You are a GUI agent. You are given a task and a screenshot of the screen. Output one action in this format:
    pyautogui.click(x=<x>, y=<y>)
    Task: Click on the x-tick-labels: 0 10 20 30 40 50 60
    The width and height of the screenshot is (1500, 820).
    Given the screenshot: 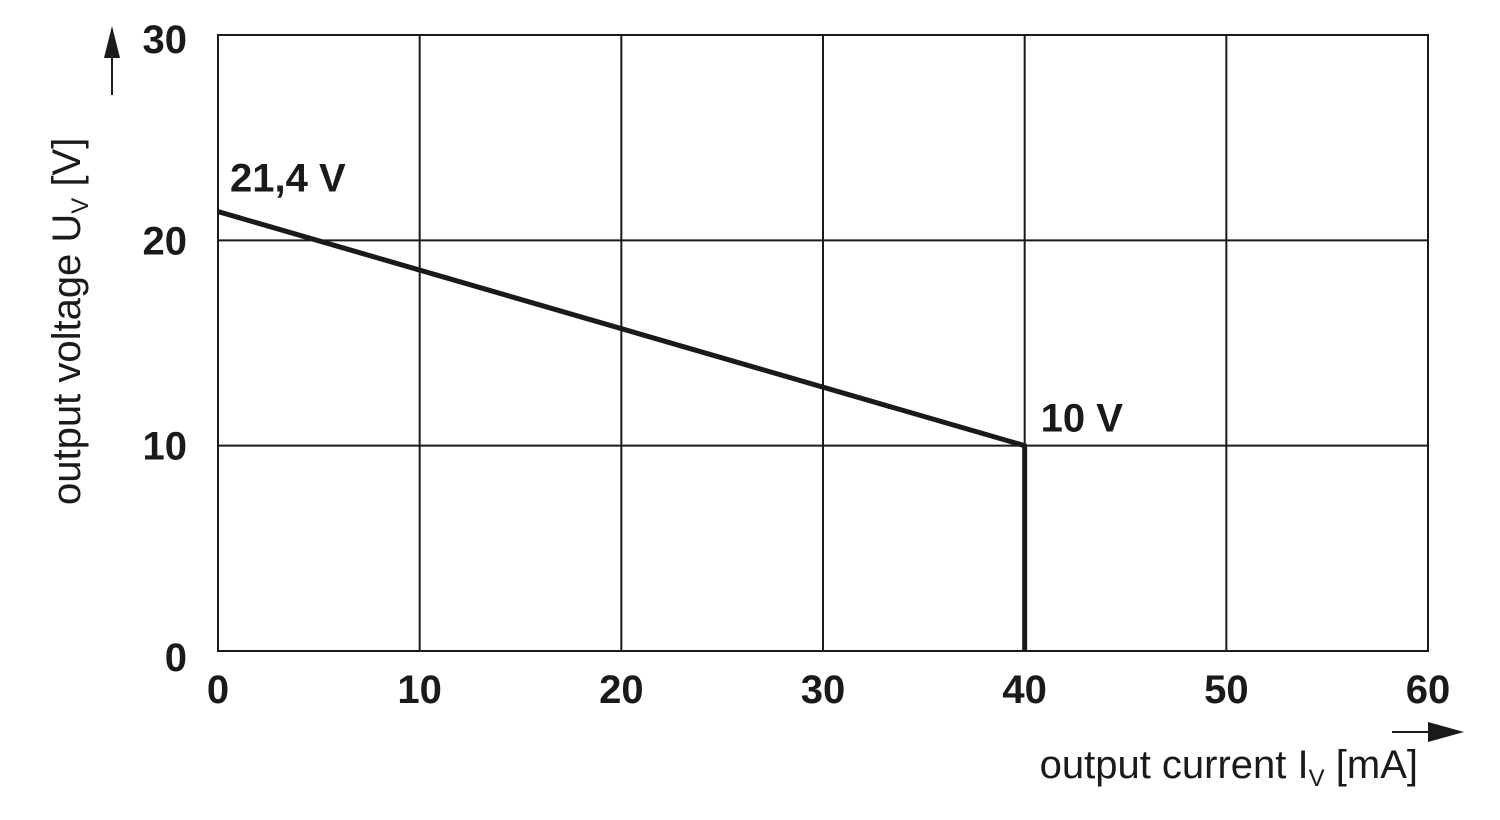 What is the action you would take?
    pyautogui.click(x=828, y=690)
    